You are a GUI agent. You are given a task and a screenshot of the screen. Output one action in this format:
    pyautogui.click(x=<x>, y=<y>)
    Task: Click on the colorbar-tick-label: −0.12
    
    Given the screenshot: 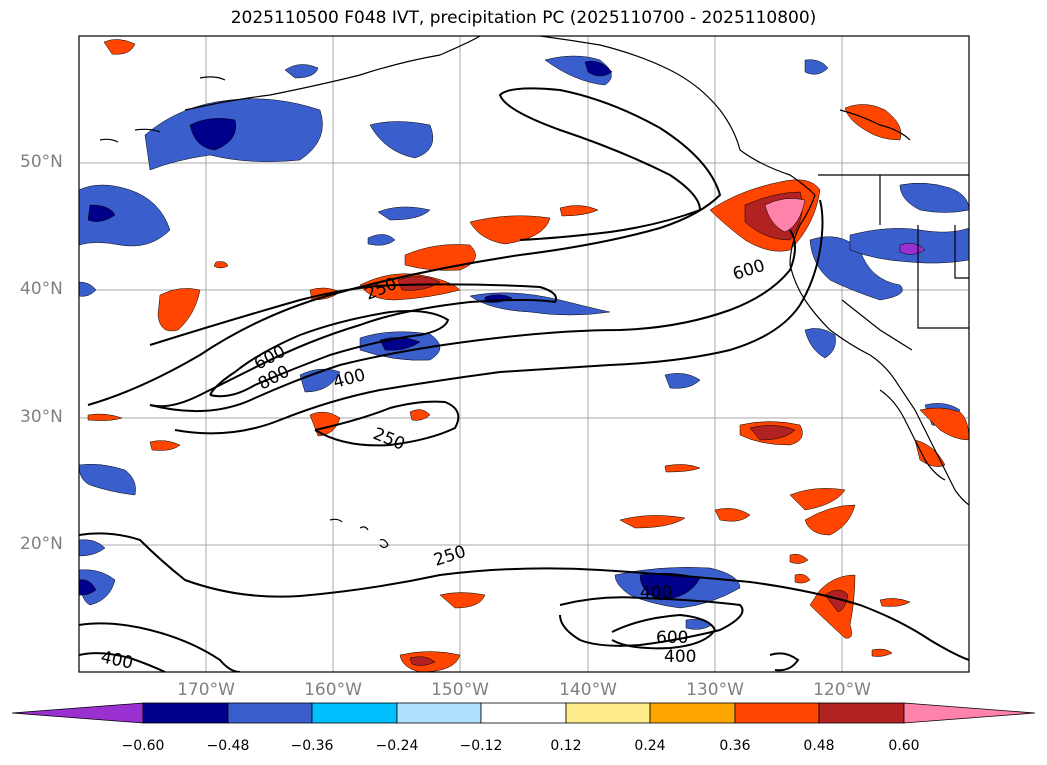 What is the action you would take?
    pyautogui.click(x=481, y=746)
    